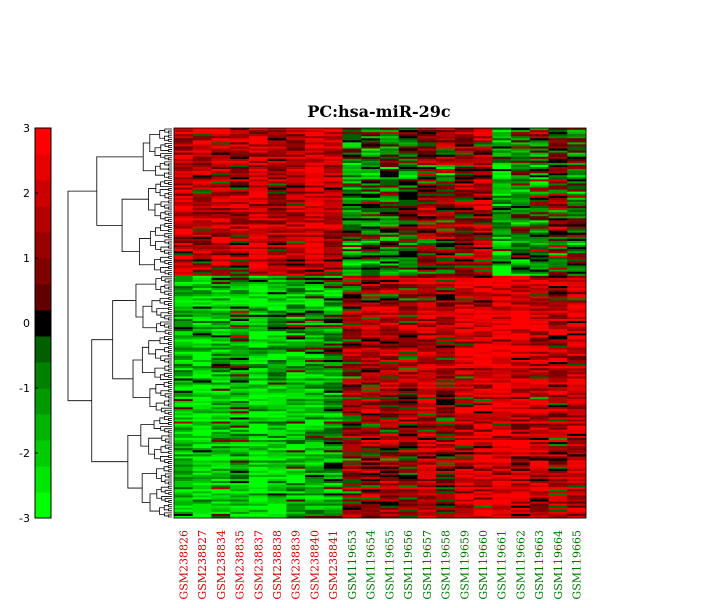 This screenshot has height=608, width=716. Describe the element at coordinates (464, 565) in the screenshot. I see `column-label: GSM119659` at that location.